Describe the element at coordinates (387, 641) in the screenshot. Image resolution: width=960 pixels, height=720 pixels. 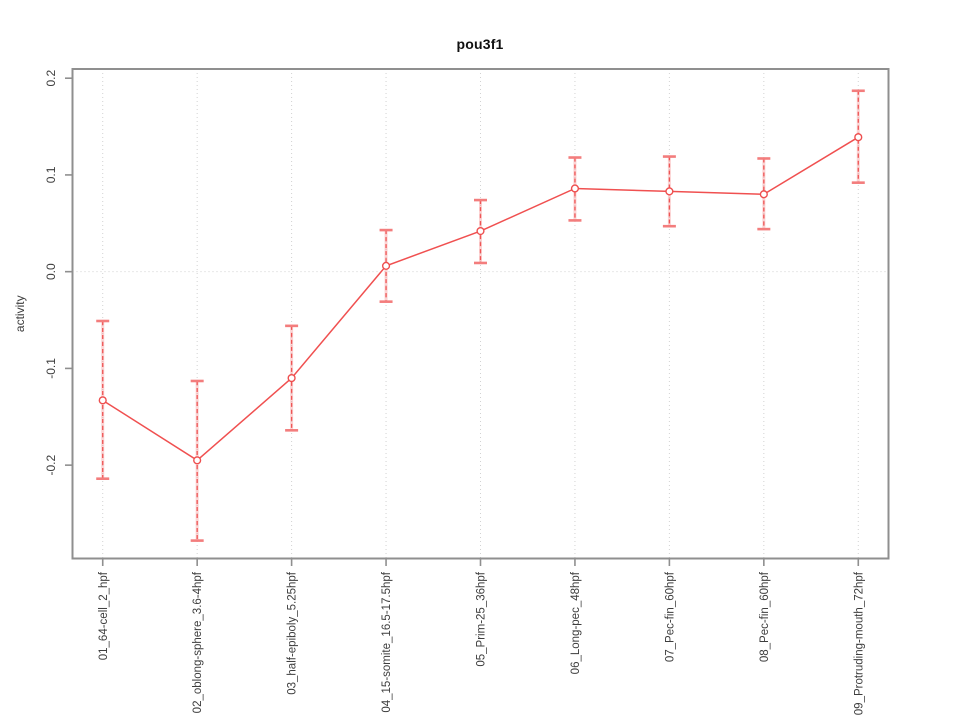
I see `x-tick-label: 04_15-somite_16.5-17.5hpf` at that location.